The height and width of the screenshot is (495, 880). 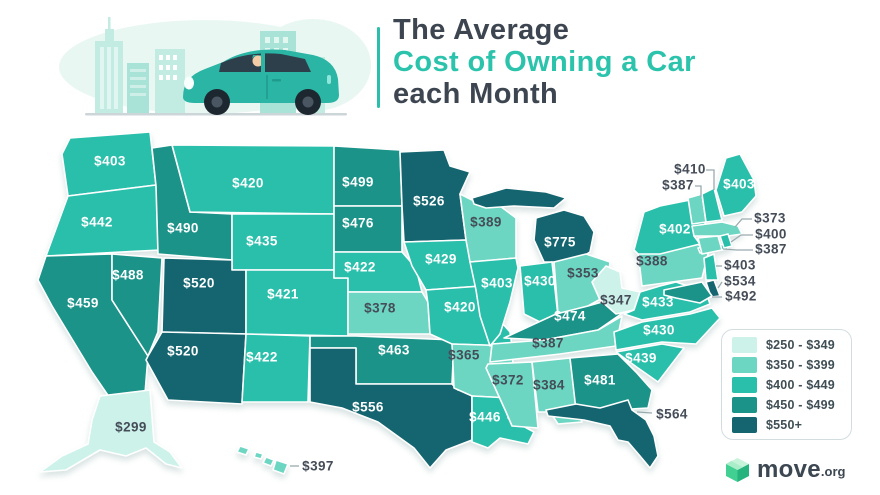 I want to click on value-label-tx: $556, so click(x=368, y=407).